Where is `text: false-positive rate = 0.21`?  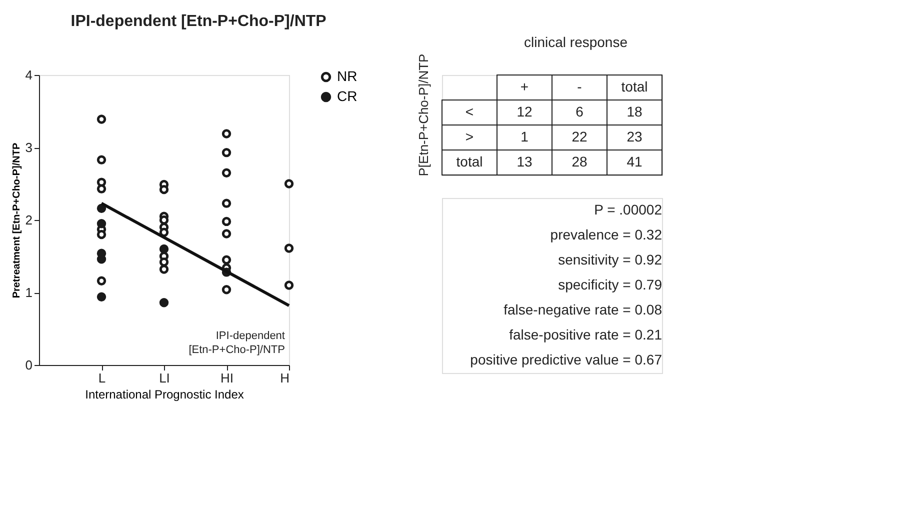 text: false-positive rate = 0.21 is located at coordinates (585, 334).